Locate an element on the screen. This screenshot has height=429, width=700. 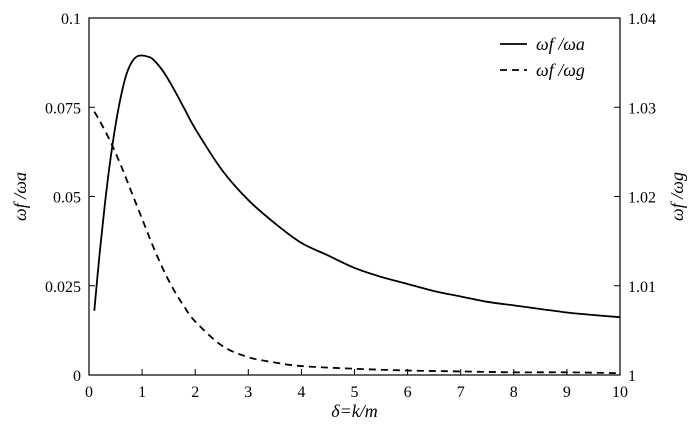
x-tick-label: 5 is located at coordinates (355, 392).